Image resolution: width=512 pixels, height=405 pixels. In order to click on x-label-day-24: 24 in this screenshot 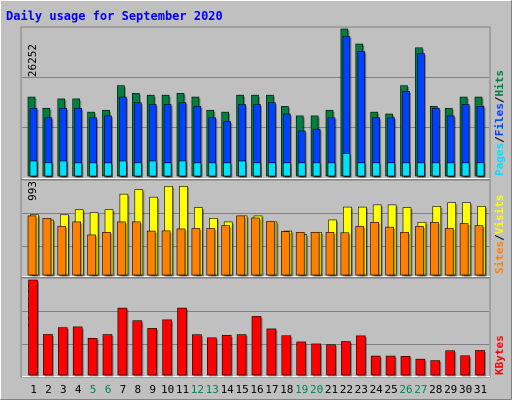, I will do `click(377, 389)`.